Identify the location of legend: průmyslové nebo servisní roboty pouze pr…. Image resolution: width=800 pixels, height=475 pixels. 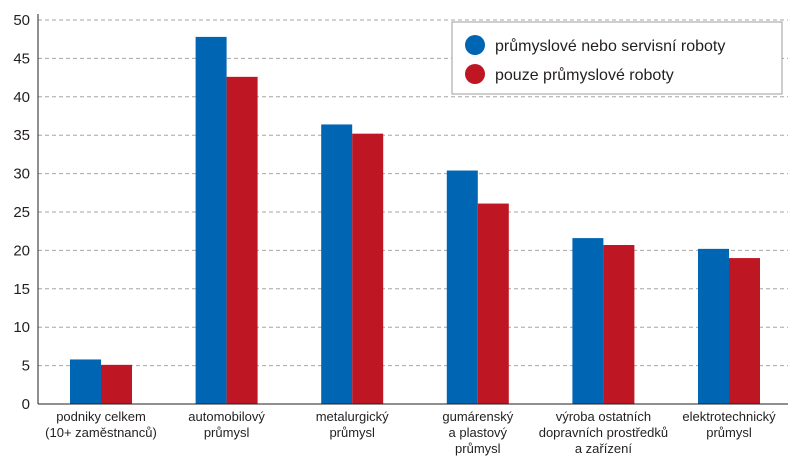
(617, 58).